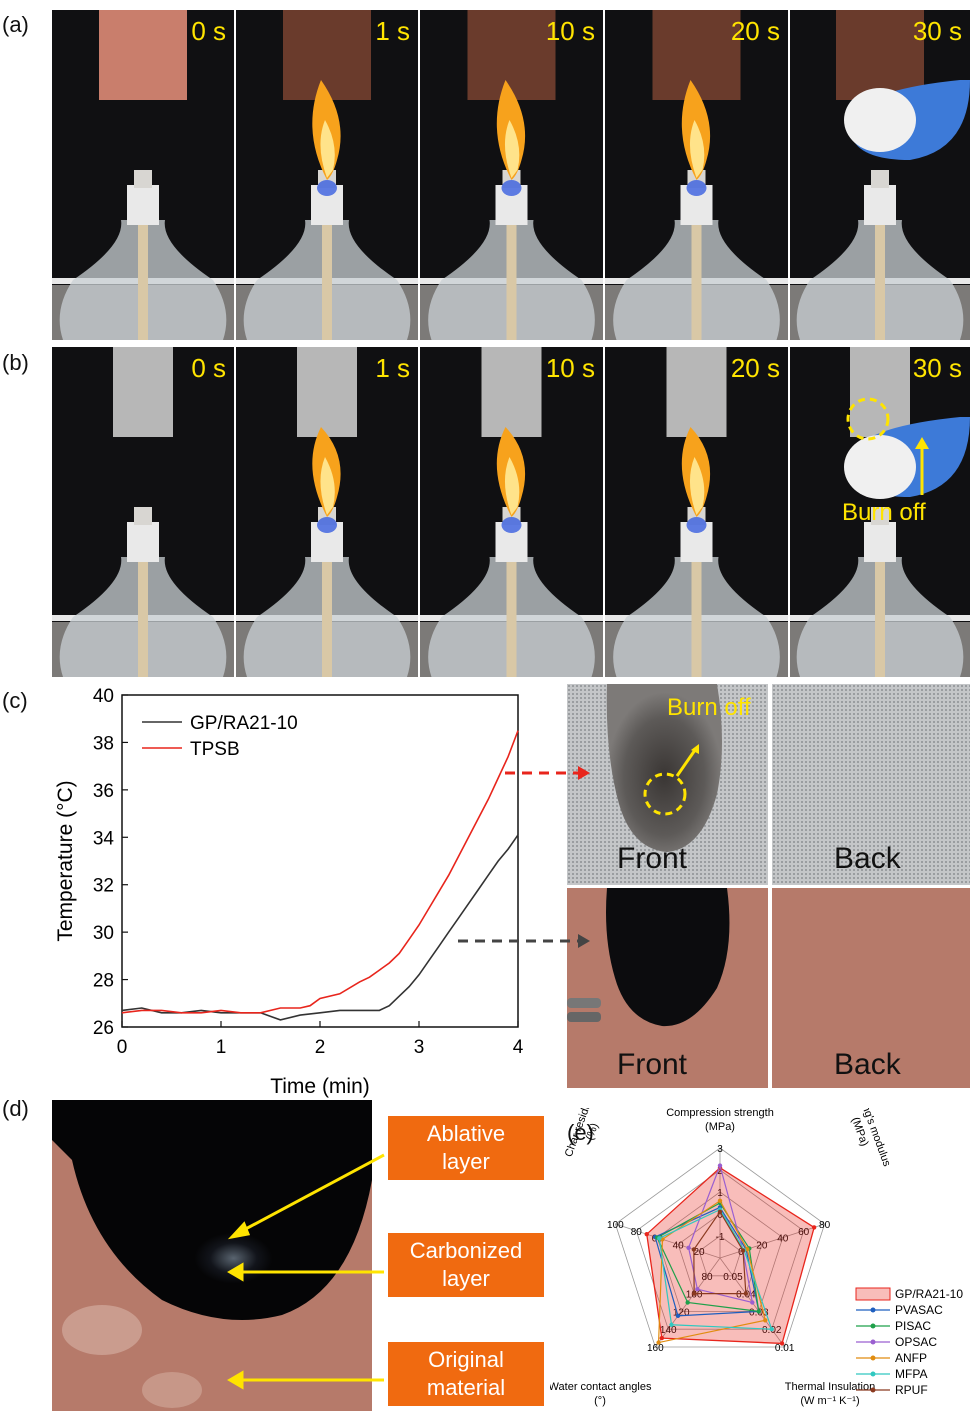 The width and height of the screenshot is (970, 1411). Describe the element at coordinates (720, 1193) in the screenshot. I see `radar-tick-label: 1` at that location.